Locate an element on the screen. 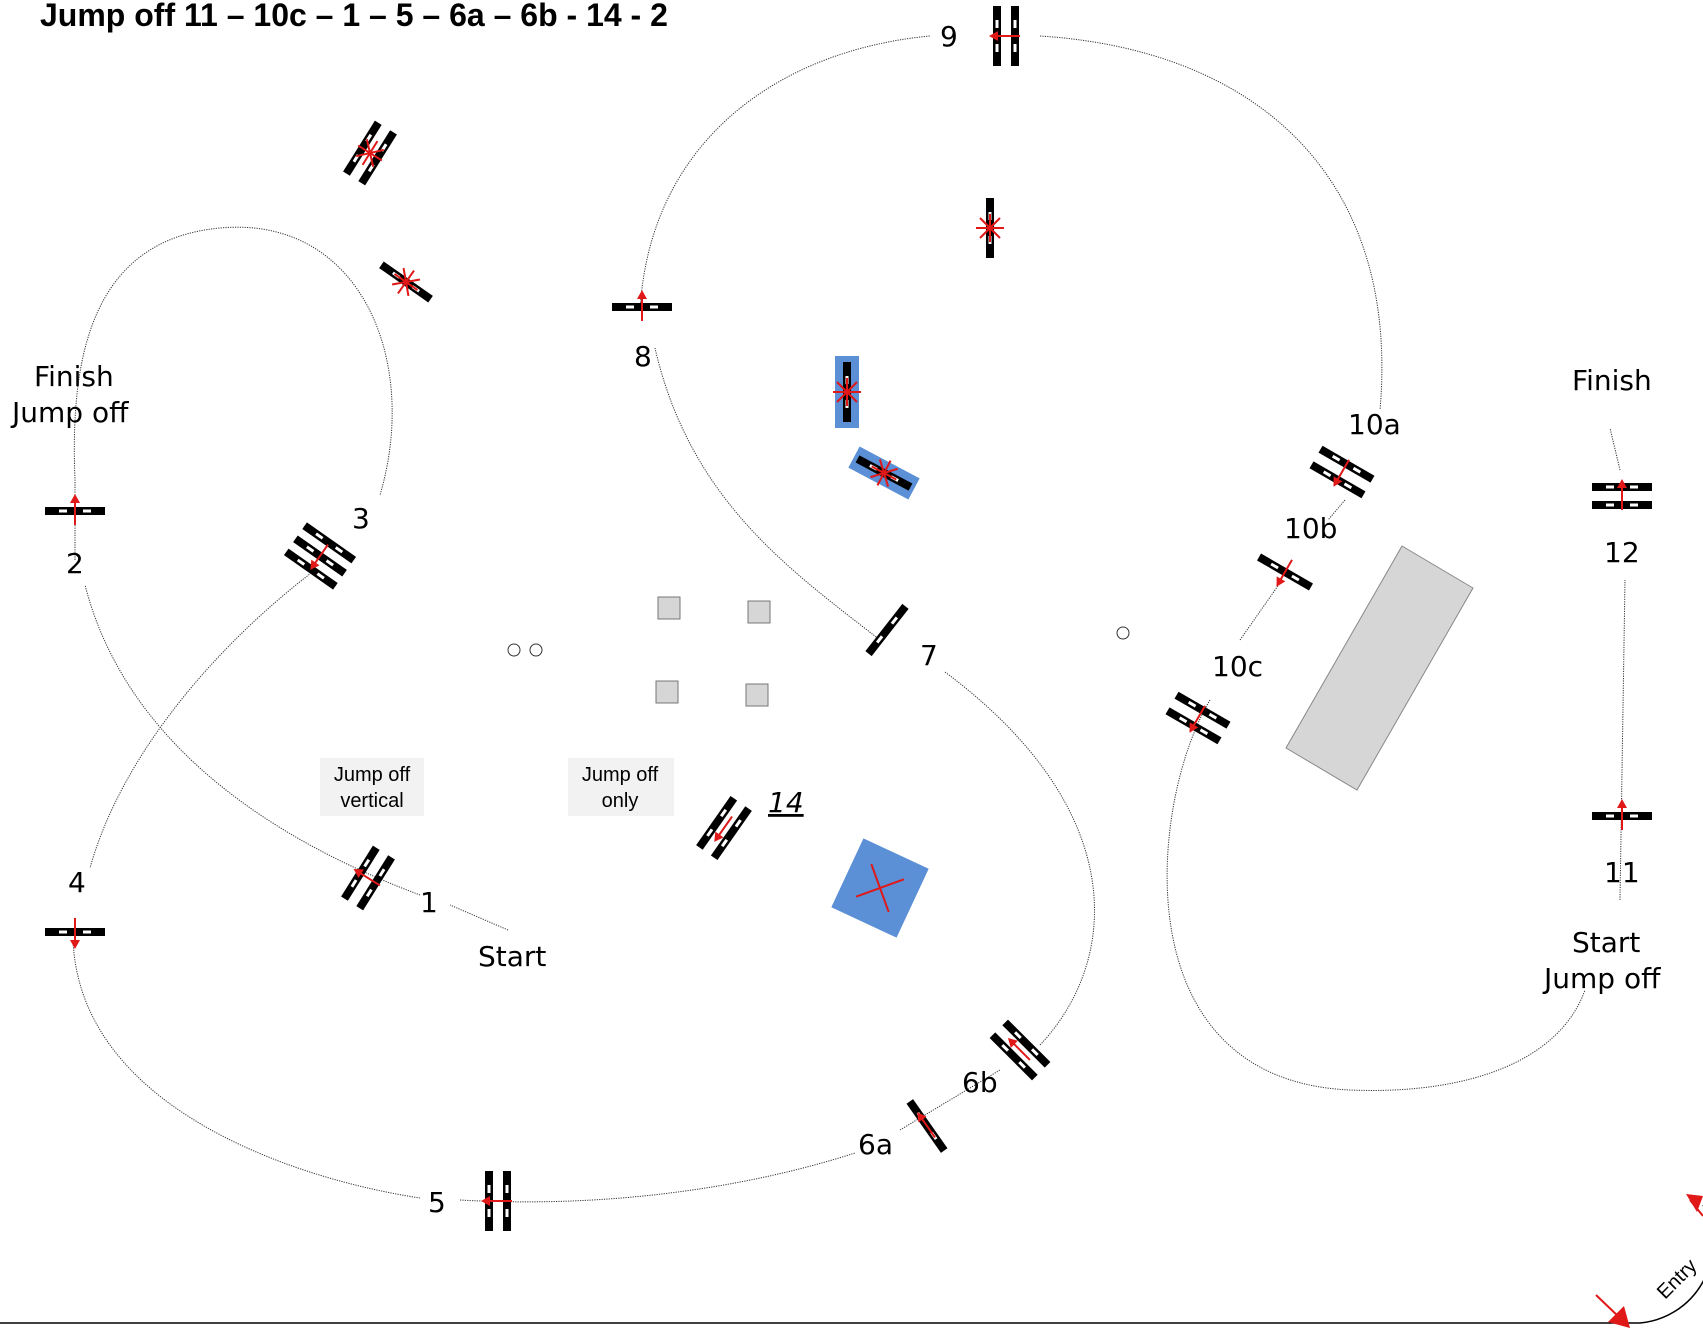  fence-1-label: 1 is located at coordinates (429, 902).